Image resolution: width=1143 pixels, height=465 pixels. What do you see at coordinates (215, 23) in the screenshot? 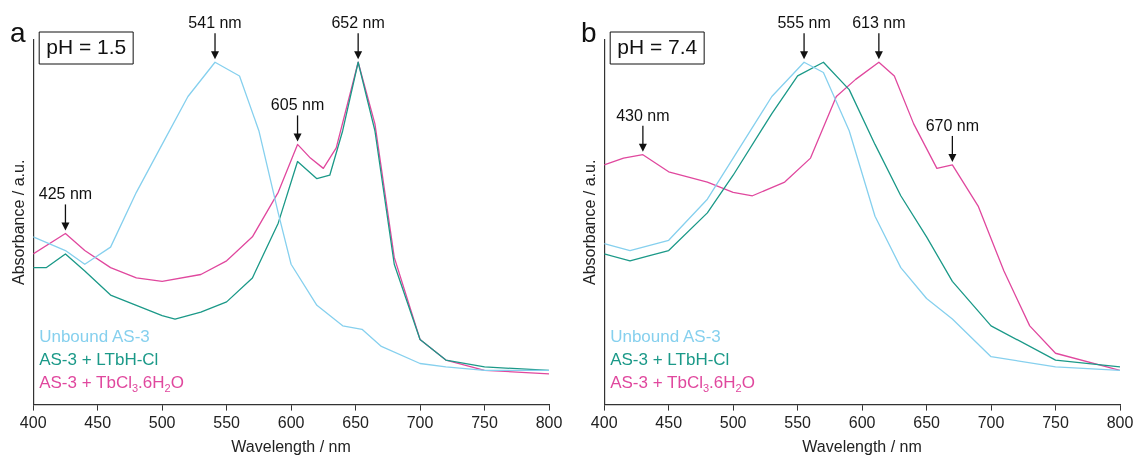
I see `annotation: 541 nm` at bounding box center [215, 23].